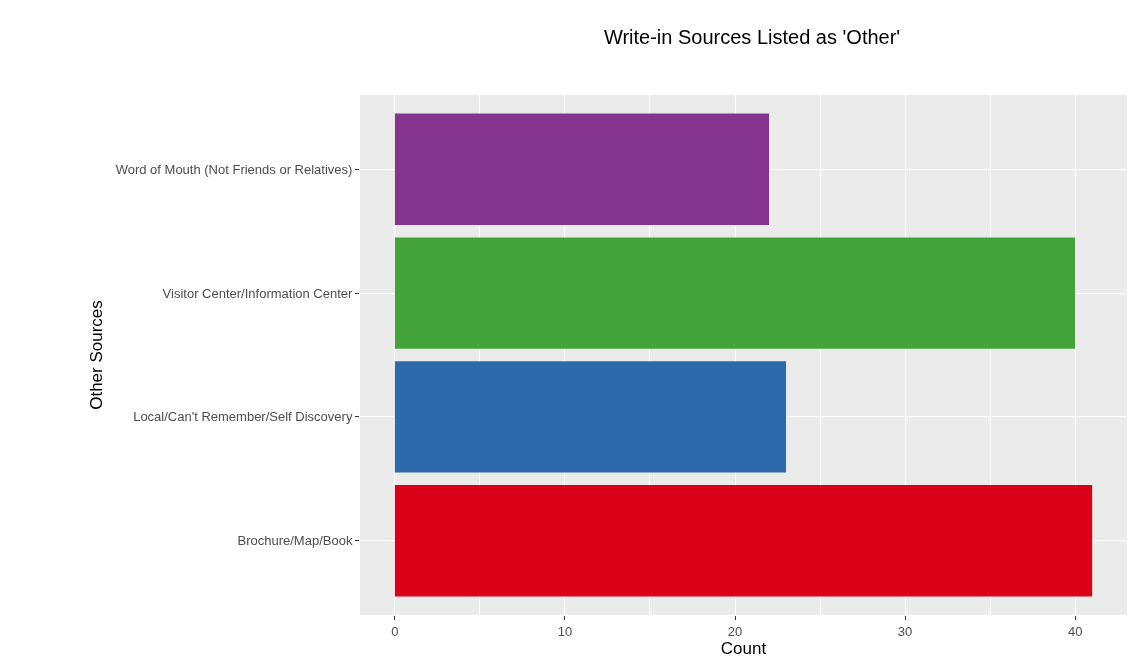  What do you see at coordinates (905, 631) in the screenshot?
I see `x-tick-label: 30` at bounding box center [905, 631].